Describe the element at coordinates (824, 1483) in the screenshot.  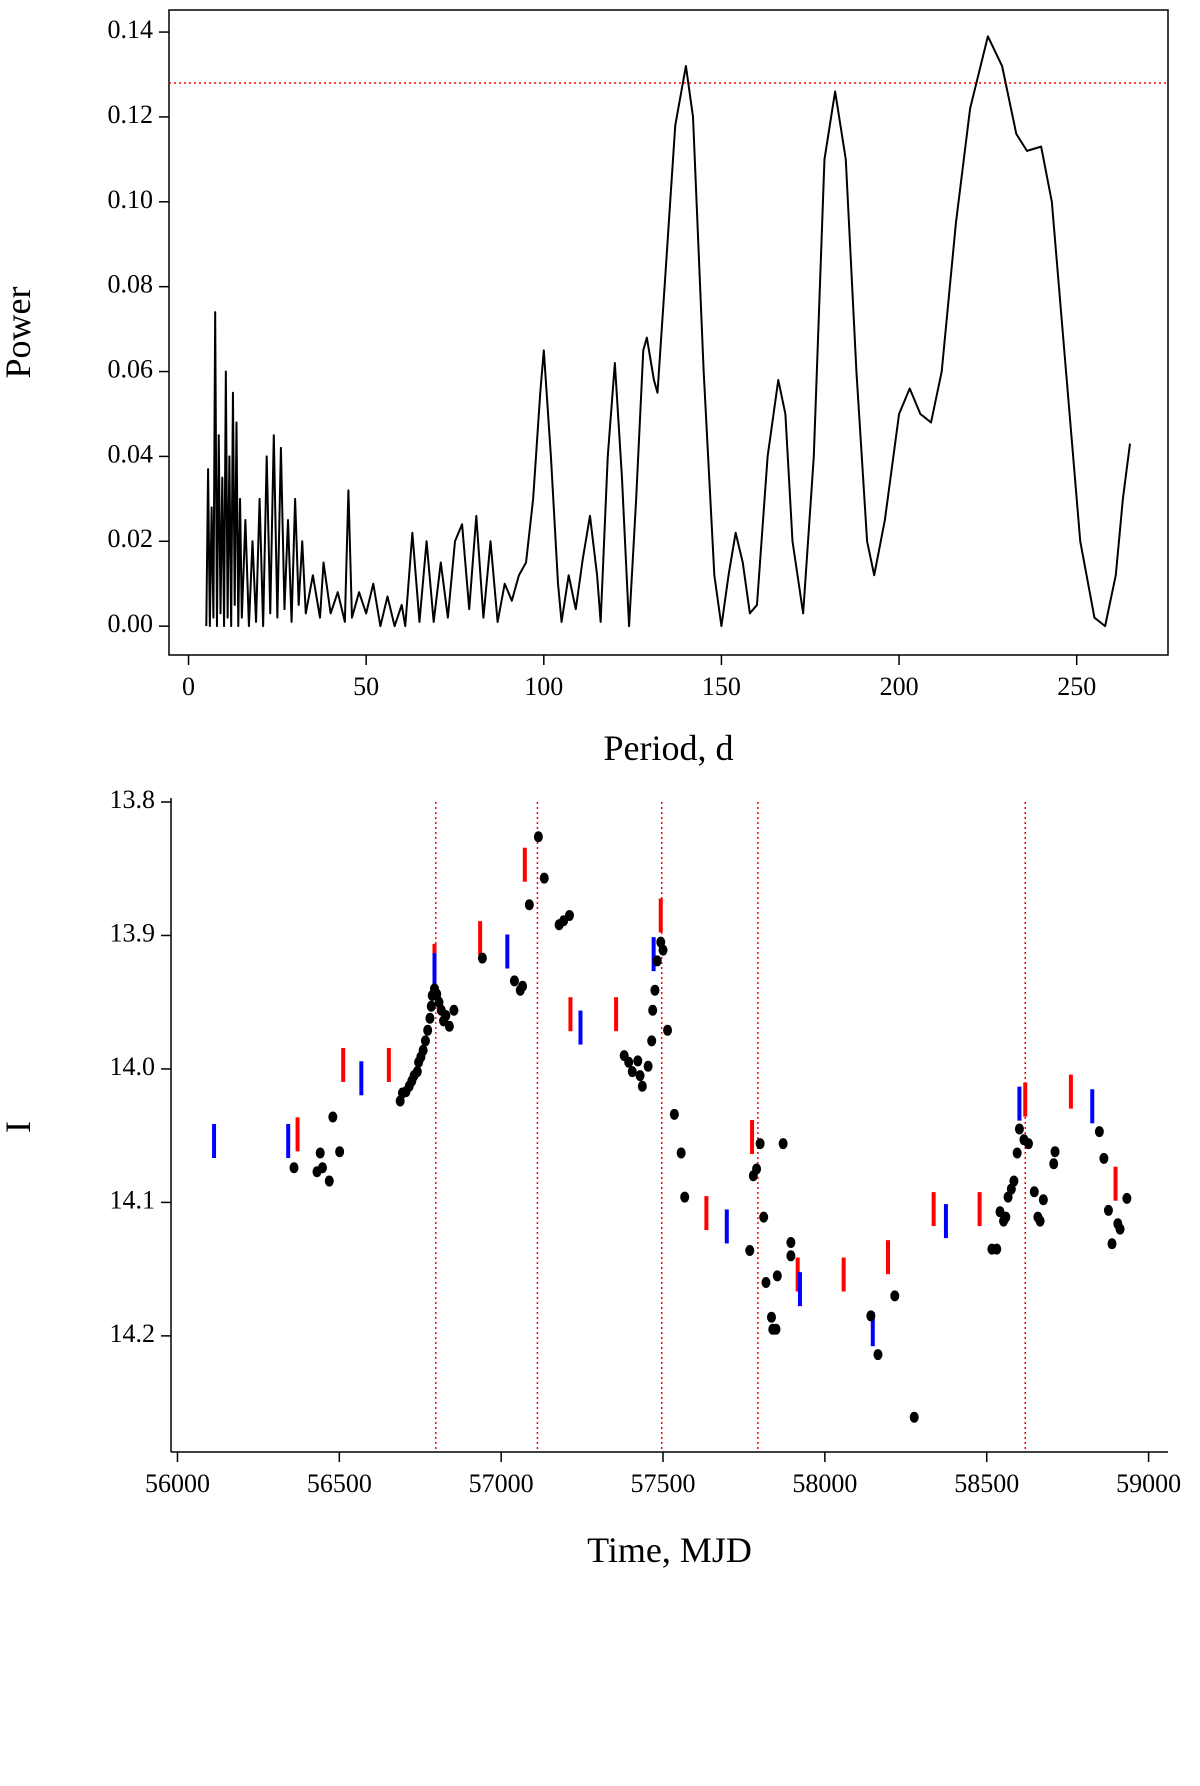
I see `x-tick-label: 58000` at that location.